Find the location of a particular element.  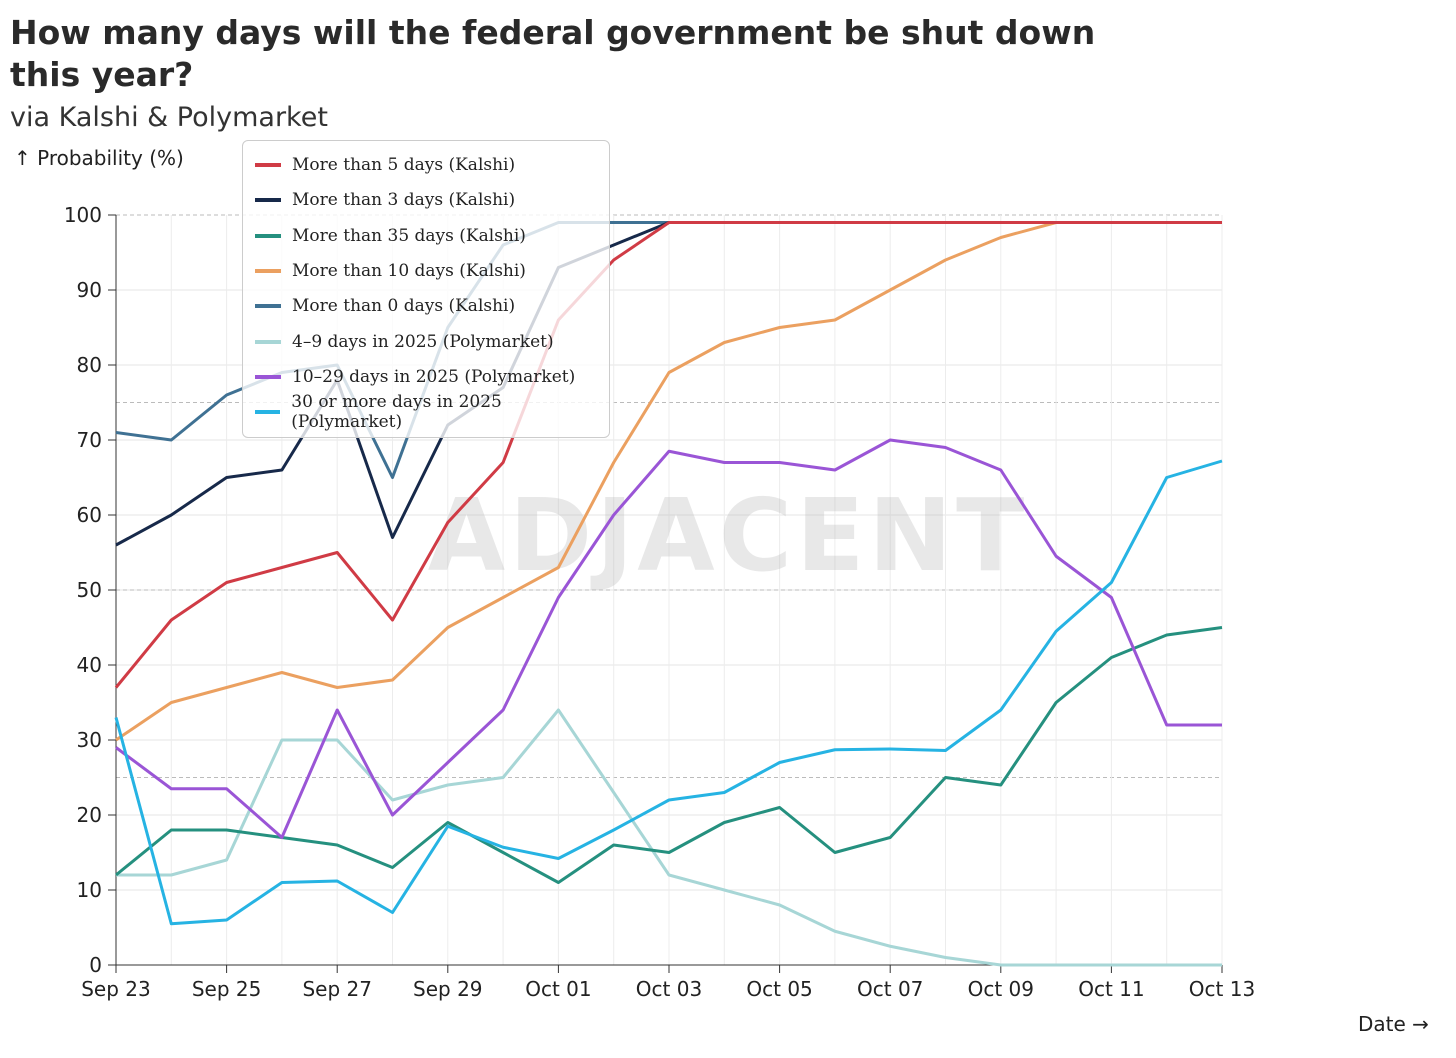

y-tick-label: 10 is located at coordinates (89, 890).